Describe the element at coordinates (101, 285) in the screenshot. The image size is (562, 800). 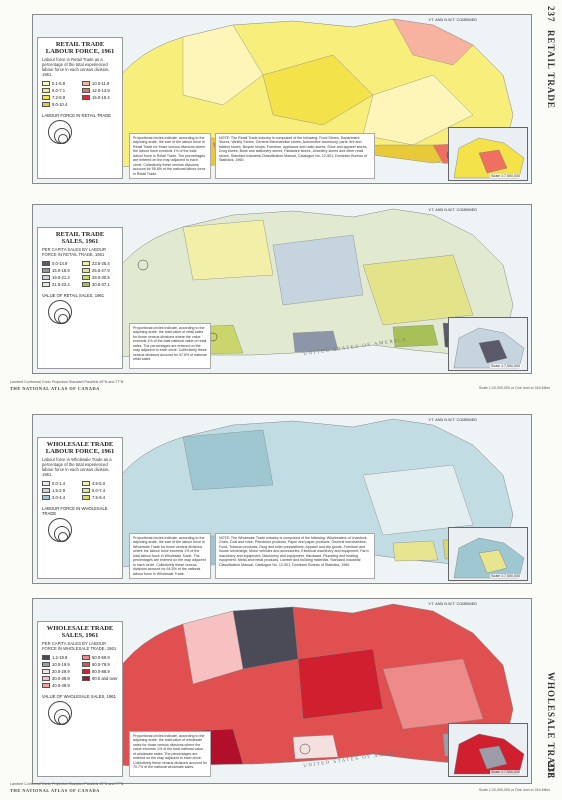
I see `legend-class-label: 30.6-37.1` at that location.